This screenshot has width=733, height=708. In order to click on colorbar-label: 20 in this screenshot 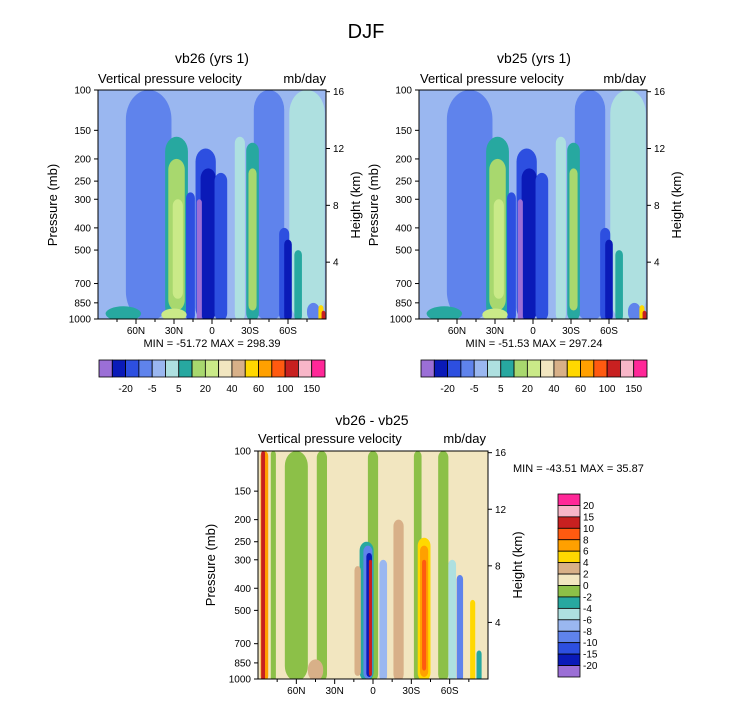, I will do `click(528, 389)`.